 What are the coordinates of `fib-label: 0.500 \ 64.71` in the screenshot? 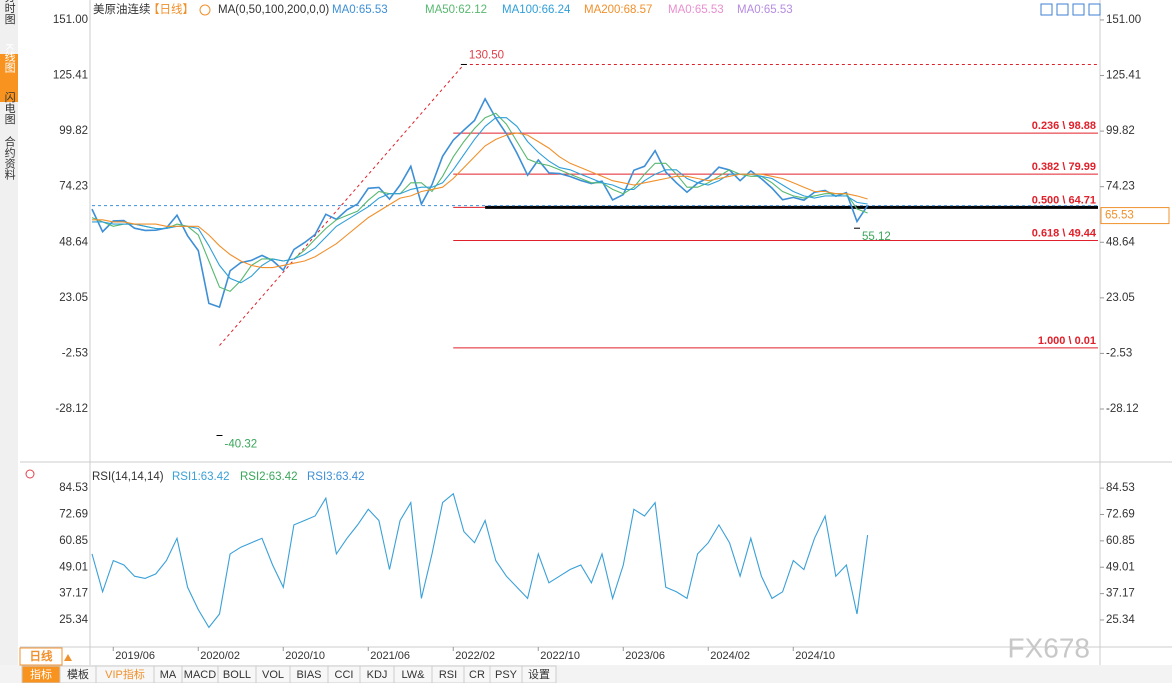 It's located at (1064, 200).